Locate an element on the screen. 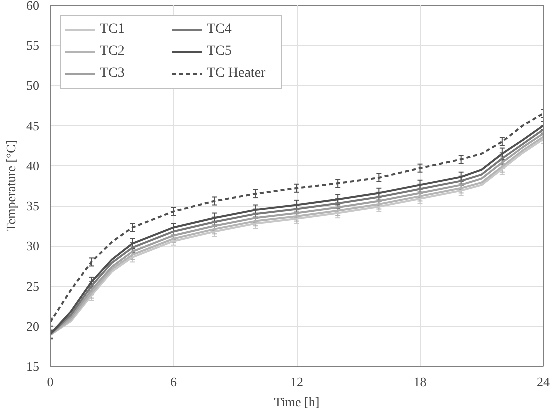 Image resolution: width=559 pixels, height=416 pixels. legend-label: TC1 is located at coordinates (113, 30).